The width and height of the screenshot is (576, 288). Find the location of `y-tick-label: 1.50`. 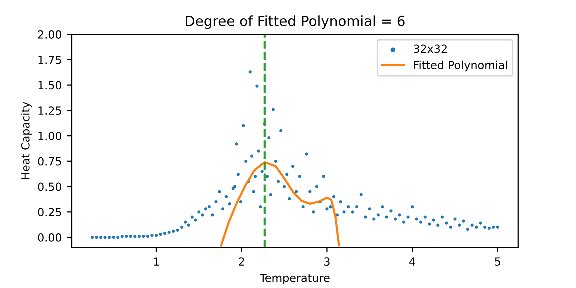

y-tick-label: 1.50 is located at coordinates (50, 85).